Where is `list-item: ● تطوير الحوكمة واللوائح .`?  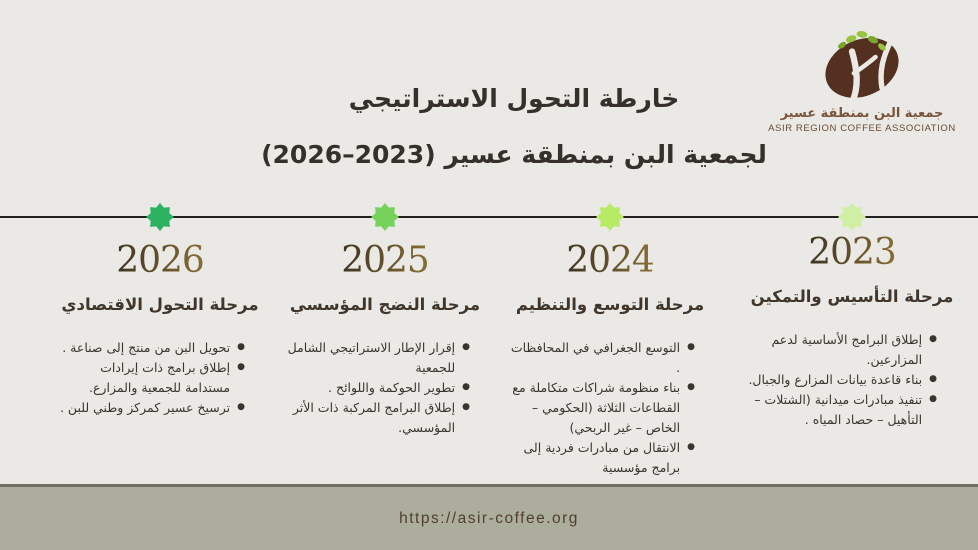 list-item: ● تطوير الحوكمة واللوائح . is located at coordinates (374, 388).